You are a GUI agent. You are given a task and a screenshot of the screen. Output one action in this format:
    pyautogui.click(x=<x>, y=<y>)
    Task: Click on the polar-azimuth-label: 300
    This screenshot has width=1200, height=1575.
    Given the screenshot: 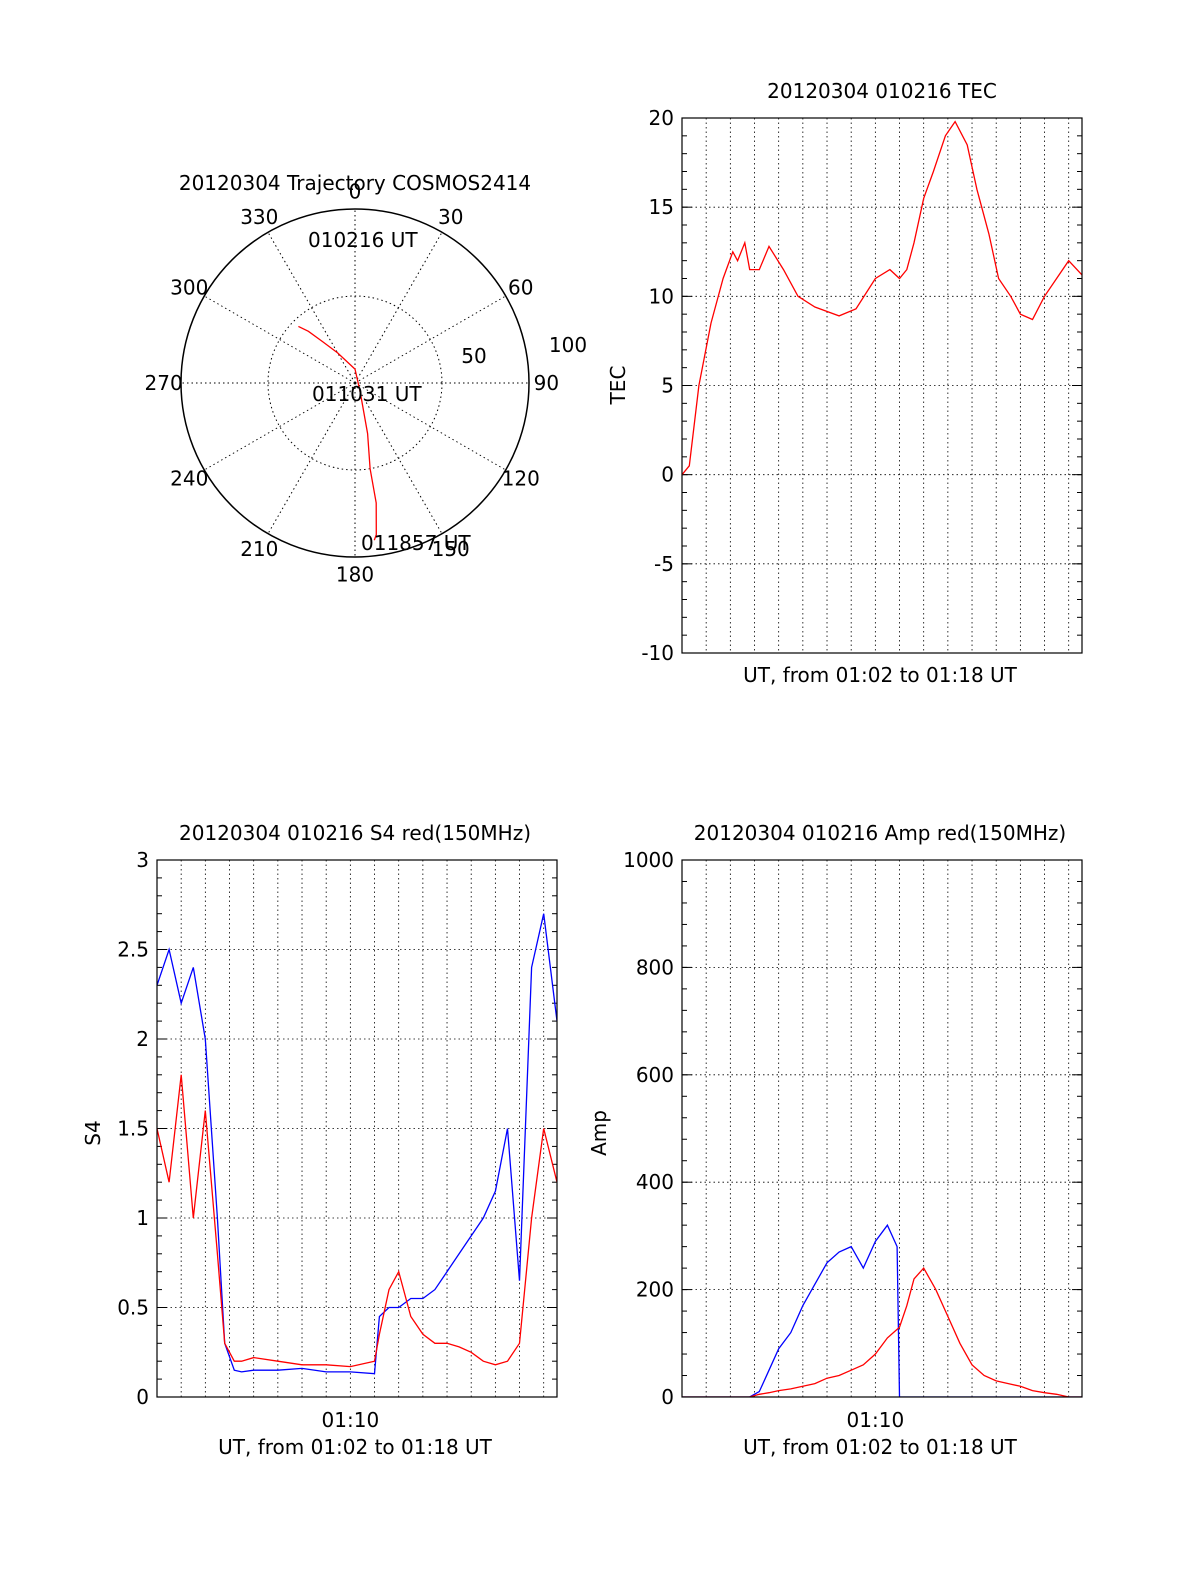 What is the action you would take?
    pyautogui.click(x=189, y=287)
    